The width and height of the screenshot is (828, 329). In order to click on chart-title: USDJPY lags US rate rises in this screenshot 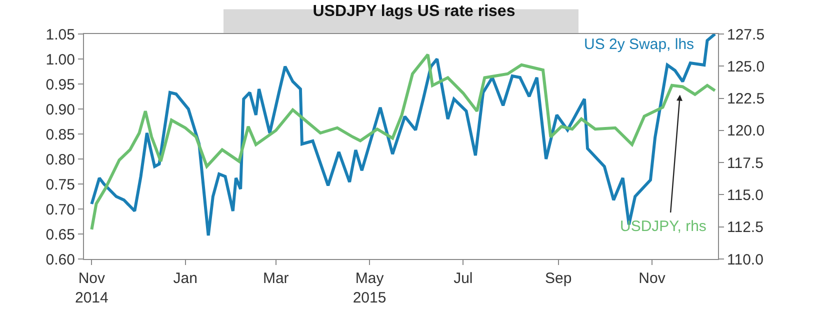, I will do `click(414, 11)`.